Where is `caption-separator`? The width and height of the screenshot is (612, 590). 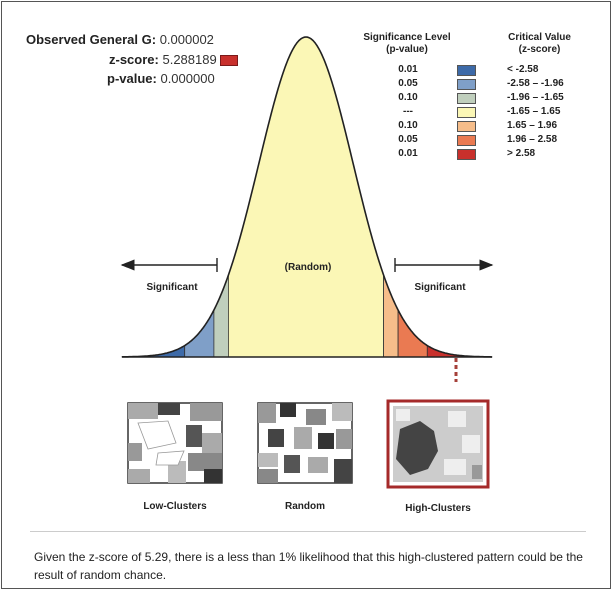
caption-separator is located at coordinates (308, 531).